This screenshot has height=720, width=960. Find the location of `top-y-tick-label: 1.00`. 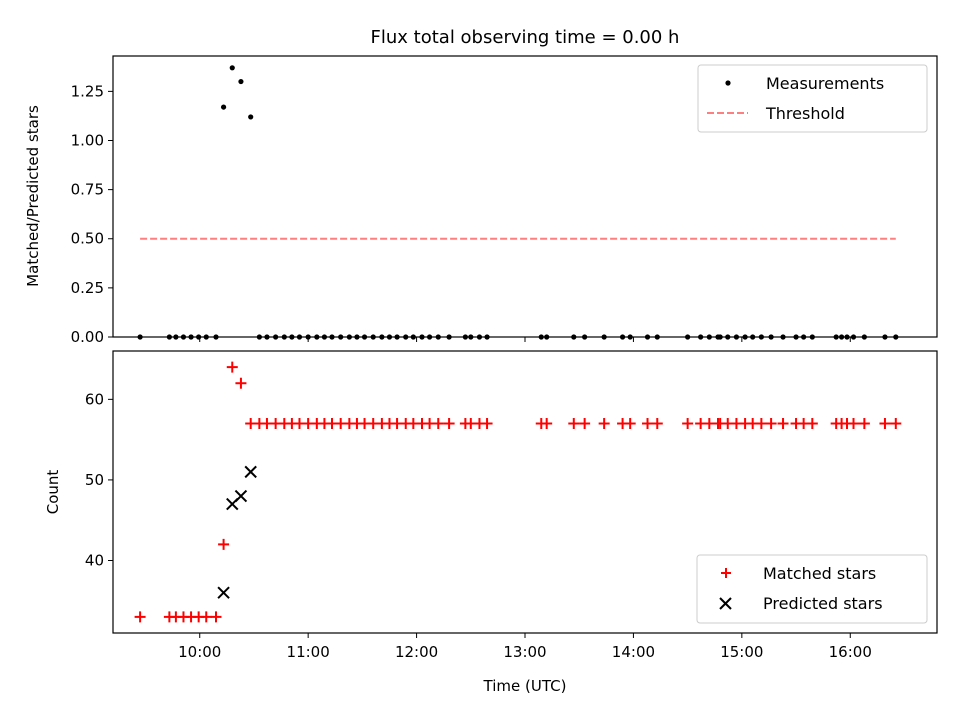

top-y-tick-label: 1.00 is located at coordinates (87, 140).